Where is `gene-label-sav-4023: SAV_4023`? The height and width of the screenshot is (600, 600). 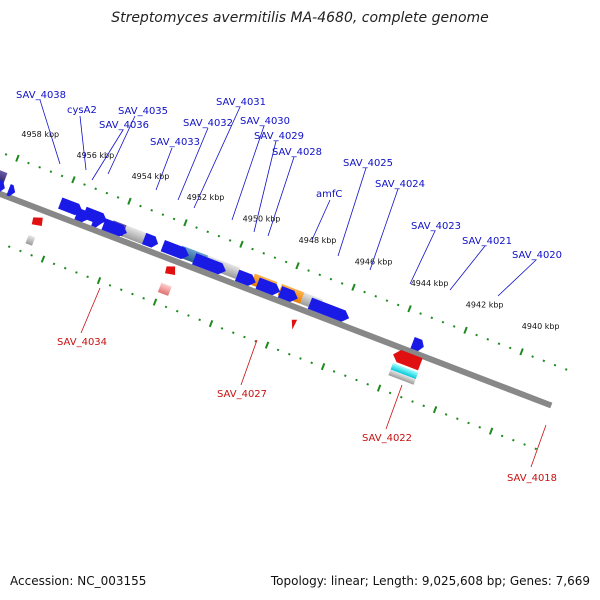 gene-label-sav-4023: SAV_4023 is located at coordinates (436, 226).